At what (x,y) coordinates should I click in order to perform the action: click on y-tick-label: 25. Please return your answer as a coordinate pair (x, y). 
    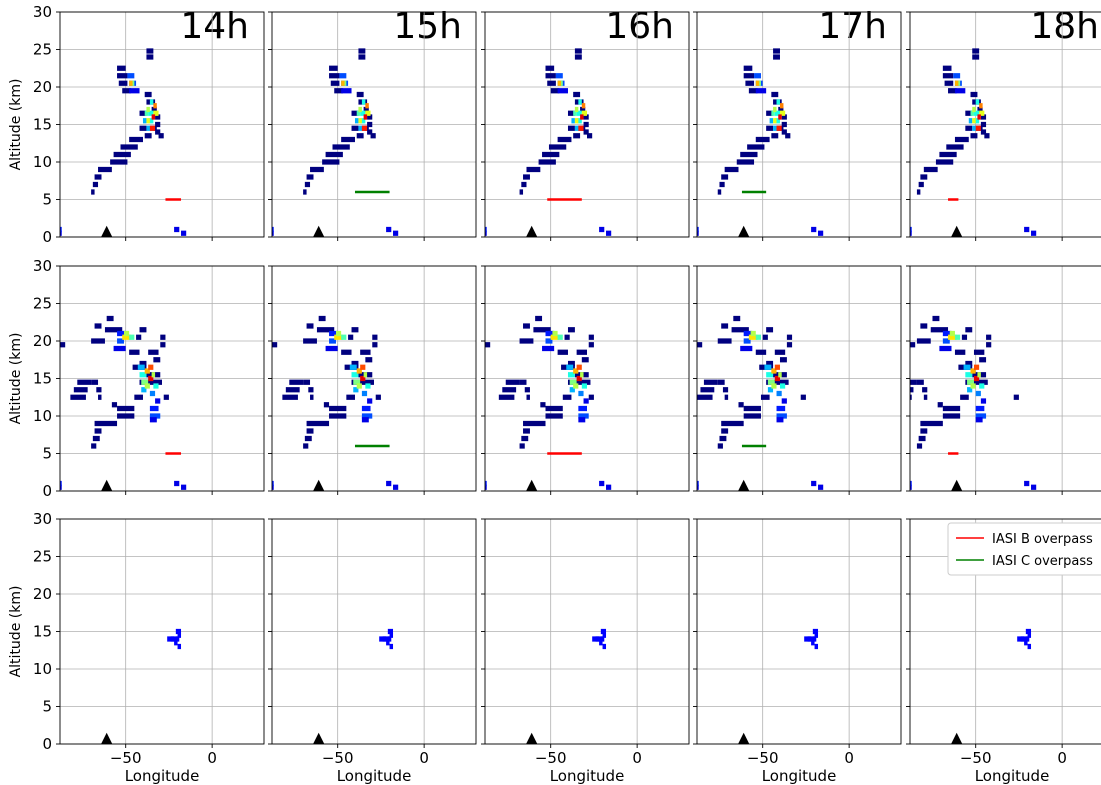
    Looking at the image, I should click on (42, 304).